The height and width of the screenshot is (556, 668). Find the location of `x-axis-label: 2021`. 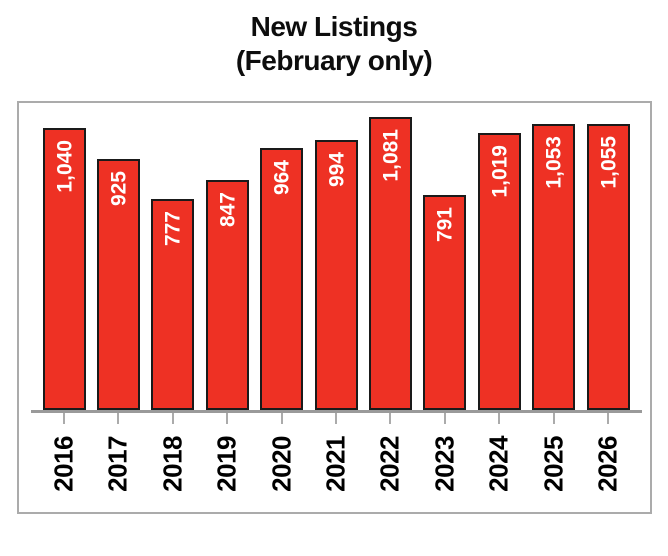

x-axis-label: 2021 is located at coordinates (335, 464).